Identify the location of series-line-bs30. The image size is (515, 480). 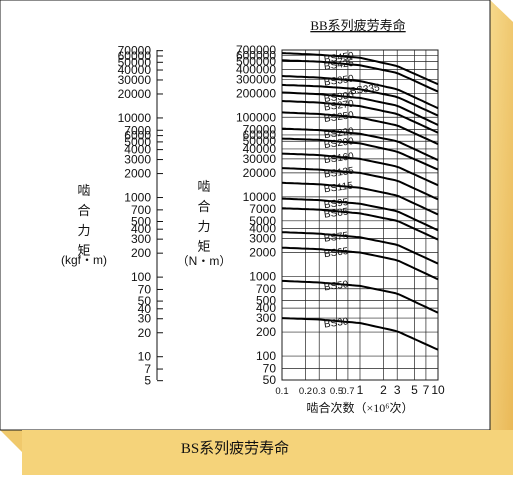
(360, 334).